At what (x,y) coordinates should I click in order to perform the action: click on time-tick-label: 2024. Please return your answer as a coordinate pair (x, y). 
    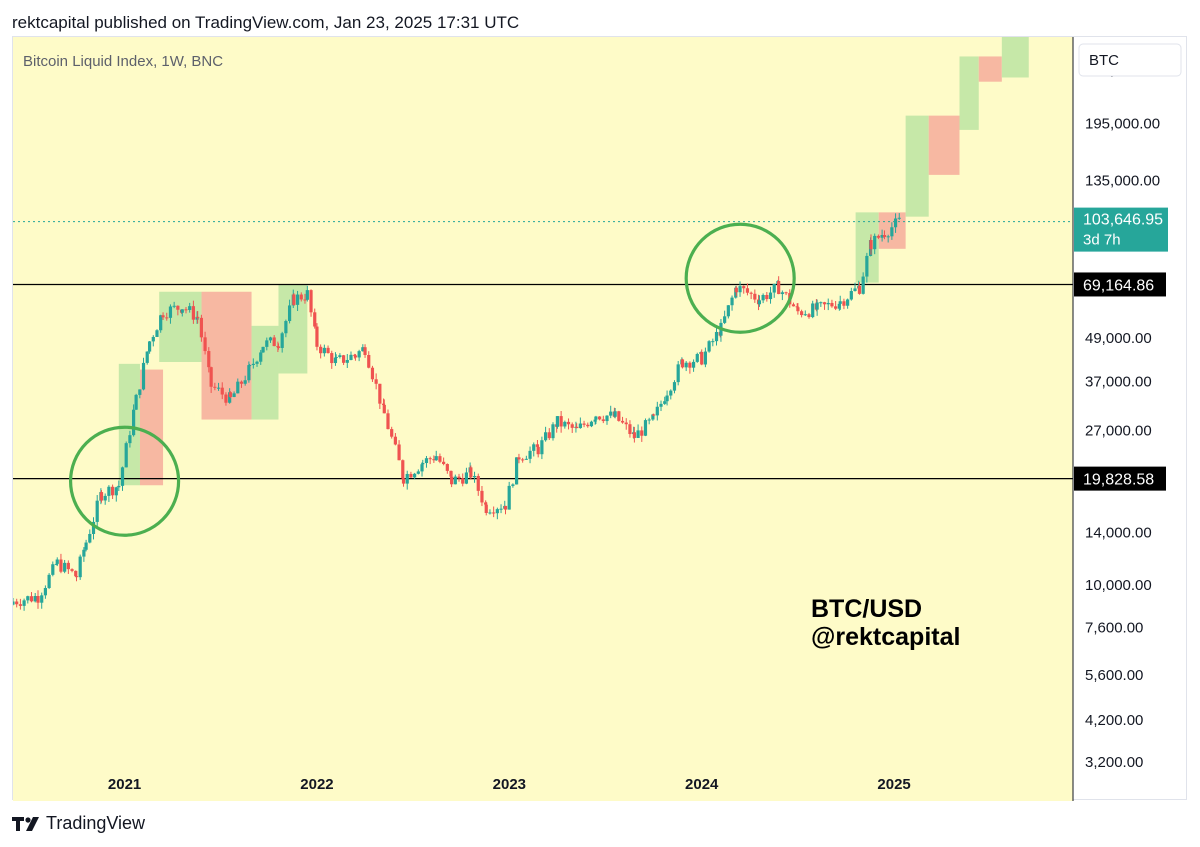
    Looking at the image, I should click on (702, 784).